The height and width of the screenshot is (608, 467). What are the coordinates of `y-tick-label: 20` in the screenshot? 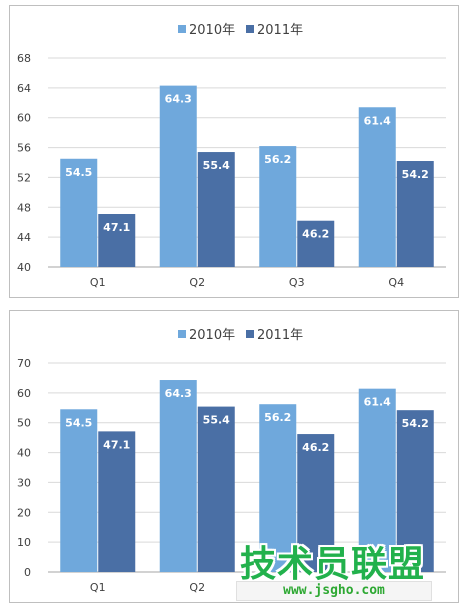 It's located at (24, 512).